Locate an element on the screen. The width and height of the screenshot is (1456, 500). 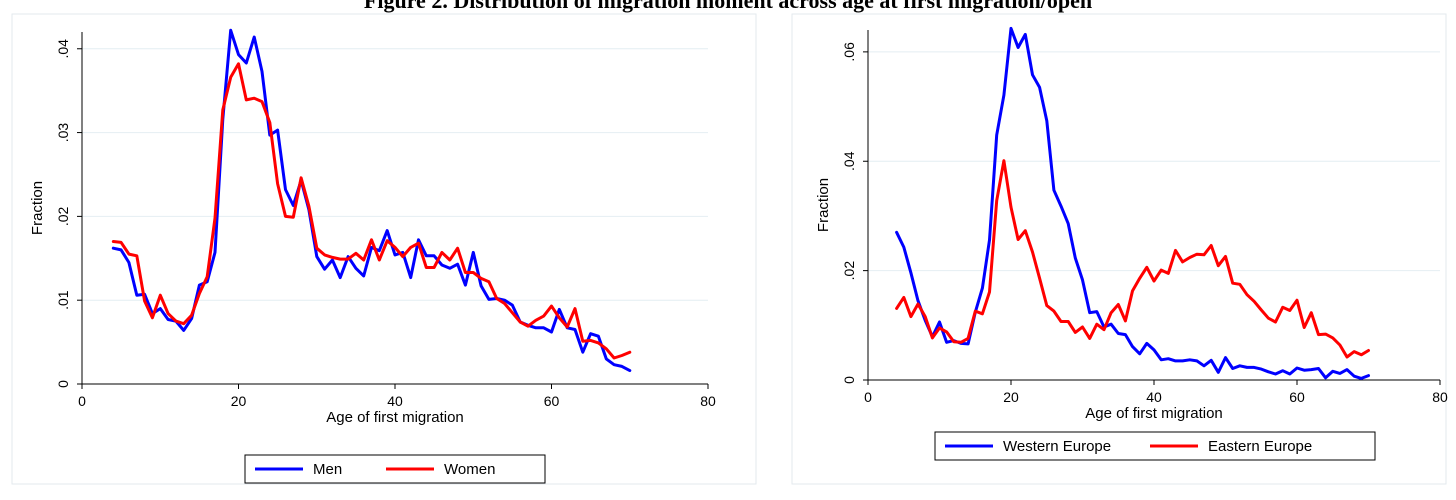
legend: Western Europe Eastern Europe is located at coordinates (1155, 446).